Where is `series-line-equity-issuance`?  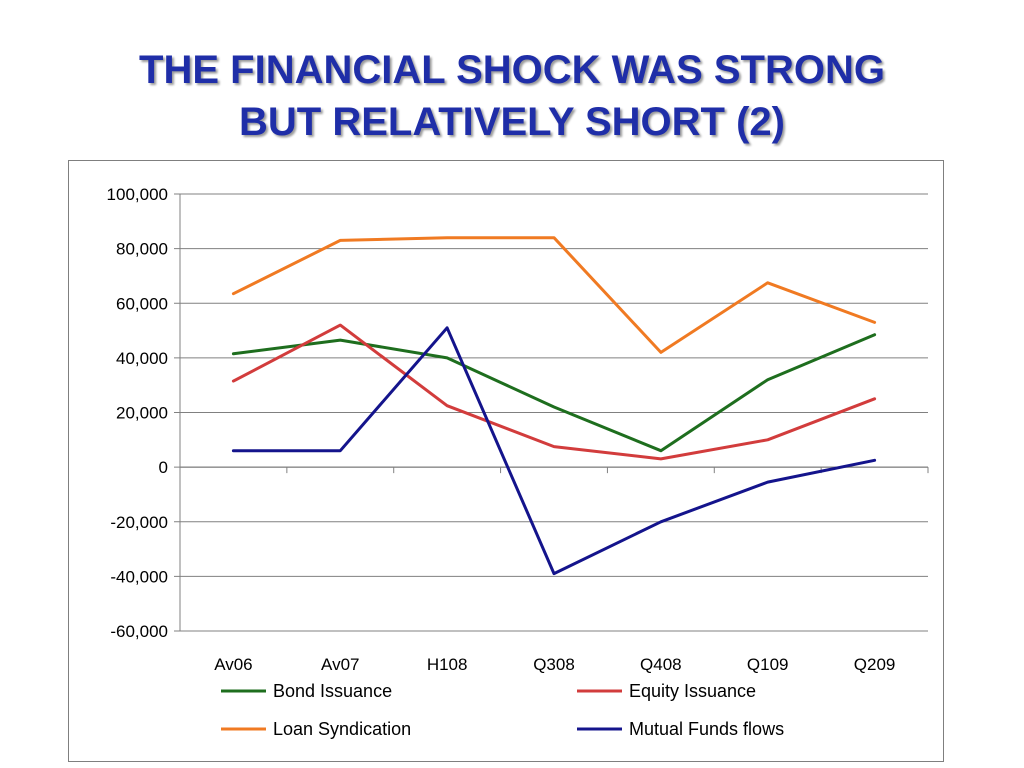
series-line-equity-issuance is located at coordinates (554, 392).